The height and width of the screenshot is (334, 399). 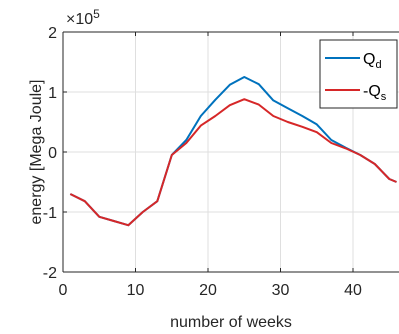 I want to click on x-axis-label: number of weeks, so click(x=231, y=322).